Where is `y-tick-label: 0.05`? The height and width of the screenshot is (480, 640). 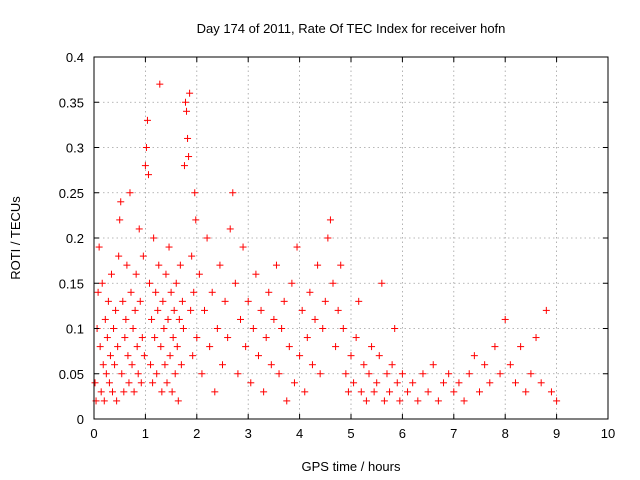
y-tick-label: 0.05 is located at coordinates (71, 374).